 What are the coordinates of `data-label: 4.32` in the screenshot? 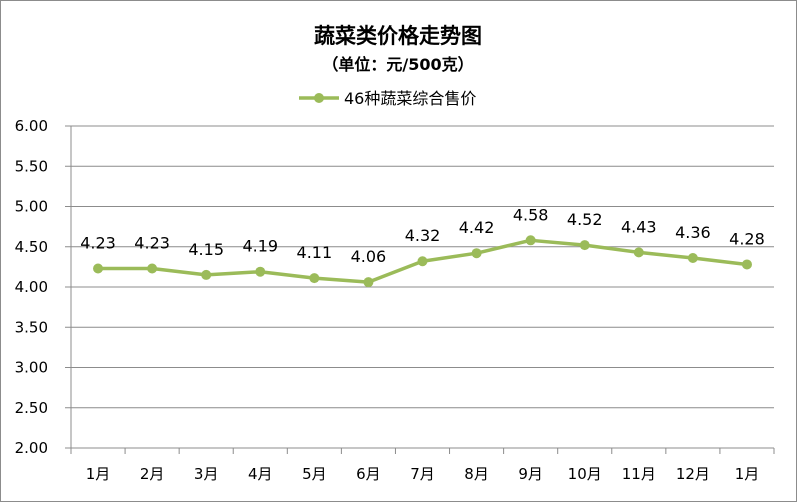 It's located at (423, 235).